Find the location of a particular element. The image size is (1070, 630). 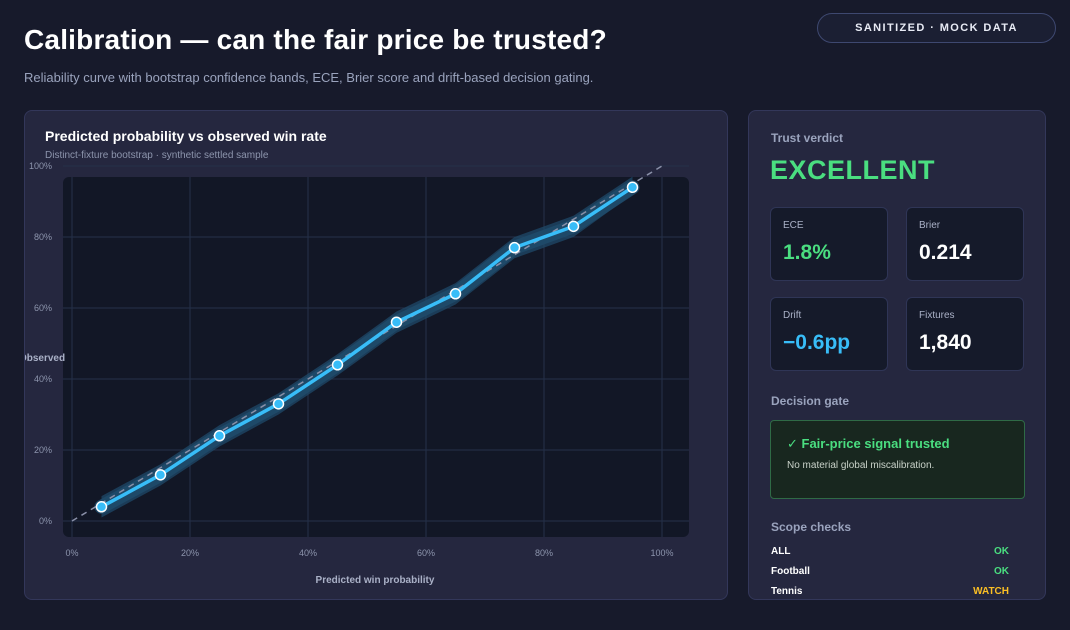

x-axis-label: Predicted win probability is located at coordinates (375, 580).